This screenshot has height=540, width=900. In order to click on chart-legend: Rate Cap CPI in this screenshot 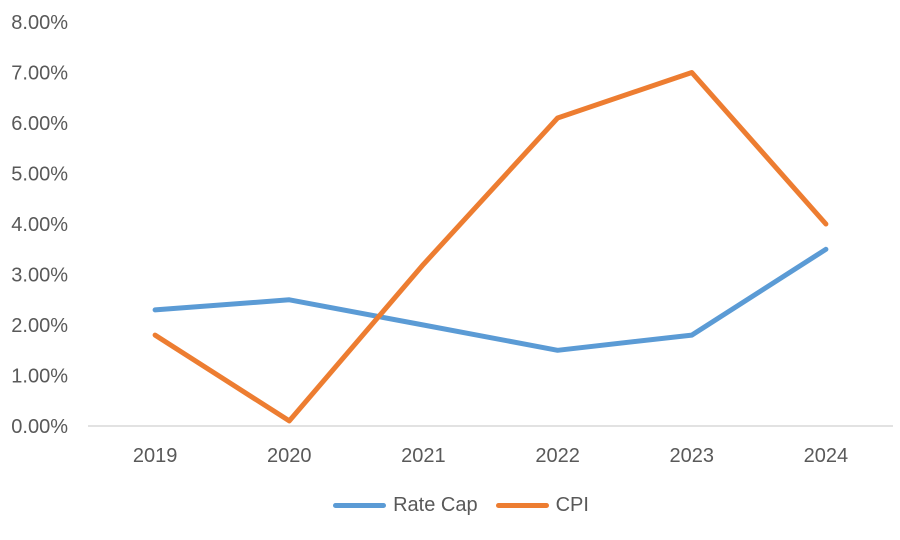, I will do `click(450, 505)`.